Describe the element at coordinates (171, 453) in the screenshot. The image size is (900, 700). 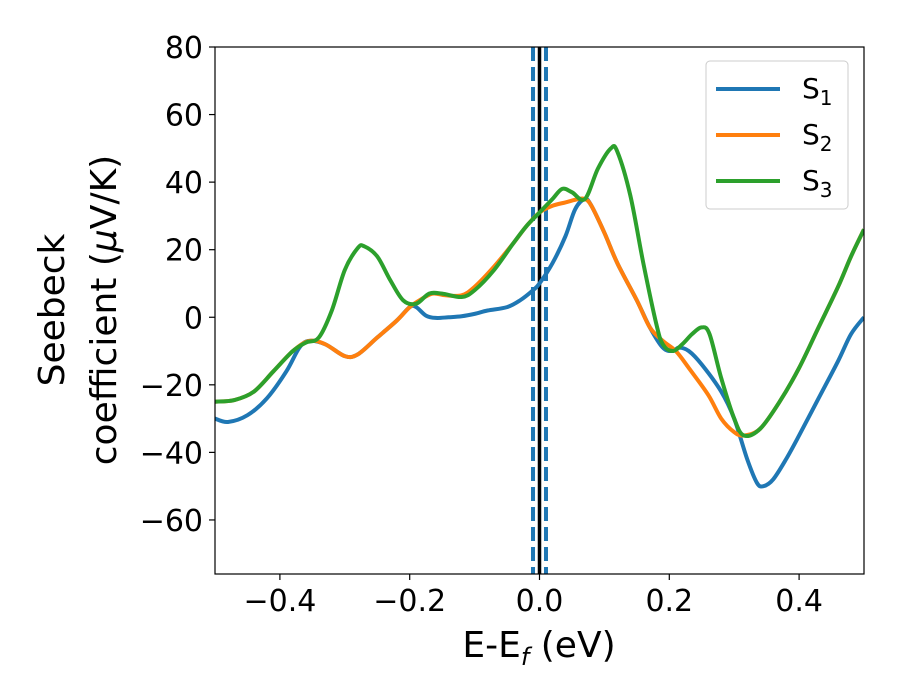
I see `y-tick-label: −40` at that location.